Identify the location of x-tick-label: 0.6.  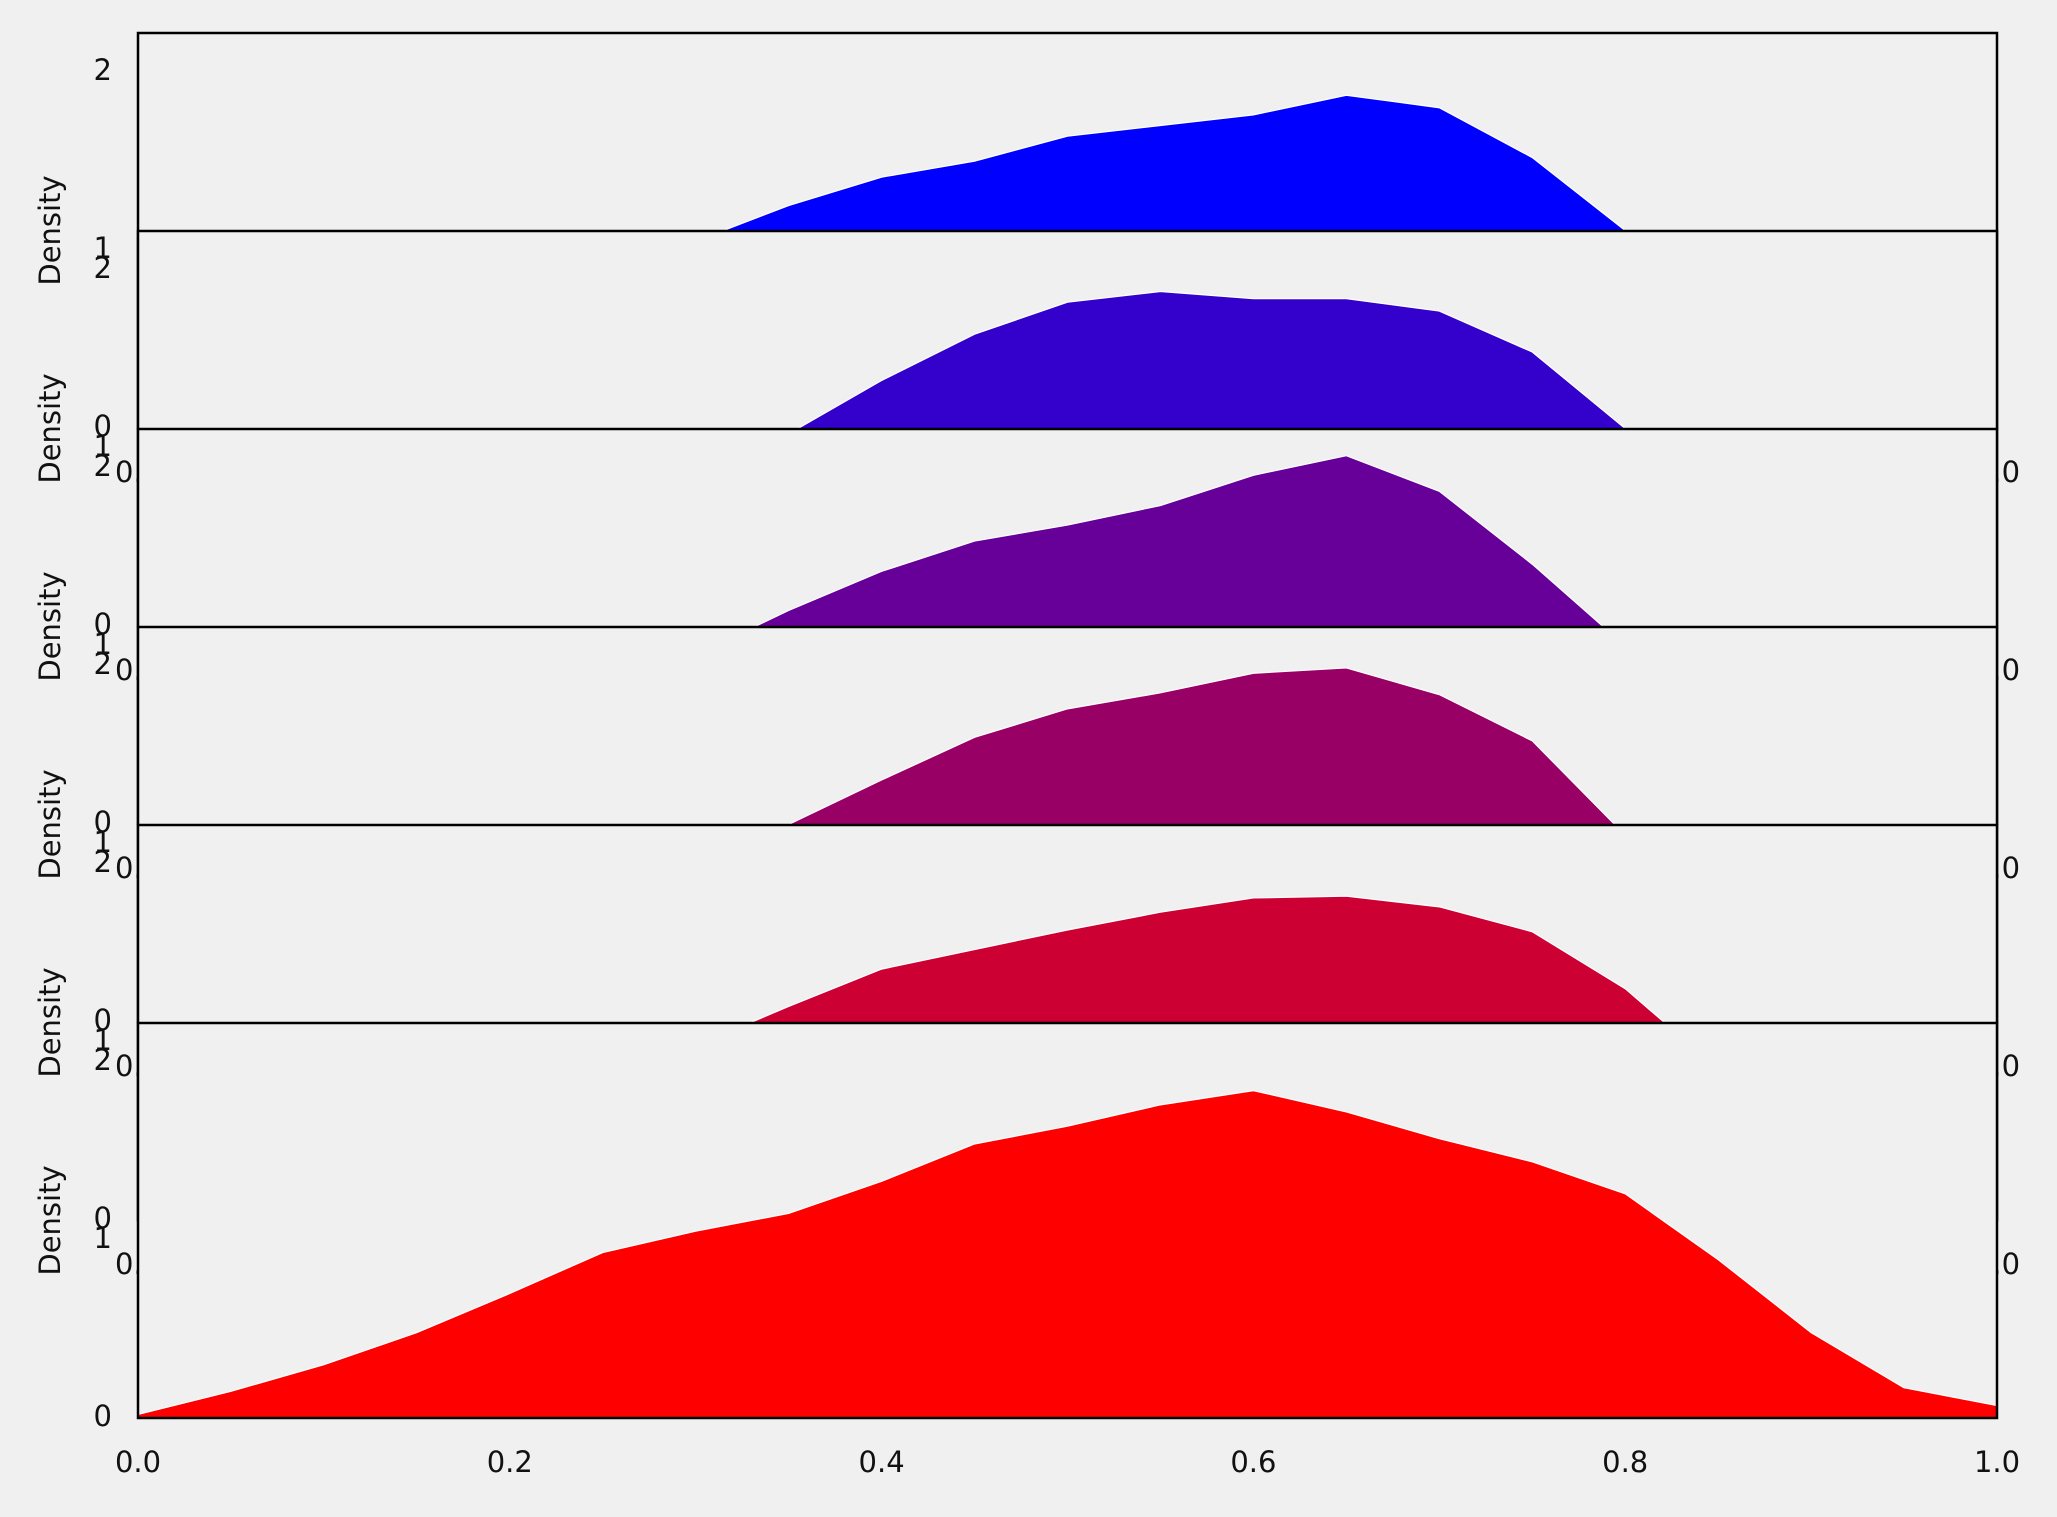
(1253, 1462).